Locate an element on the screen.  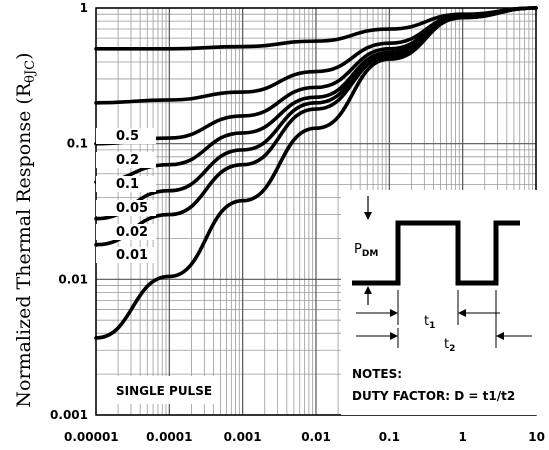
pulse-waveform is located at coordinates (436, 253).